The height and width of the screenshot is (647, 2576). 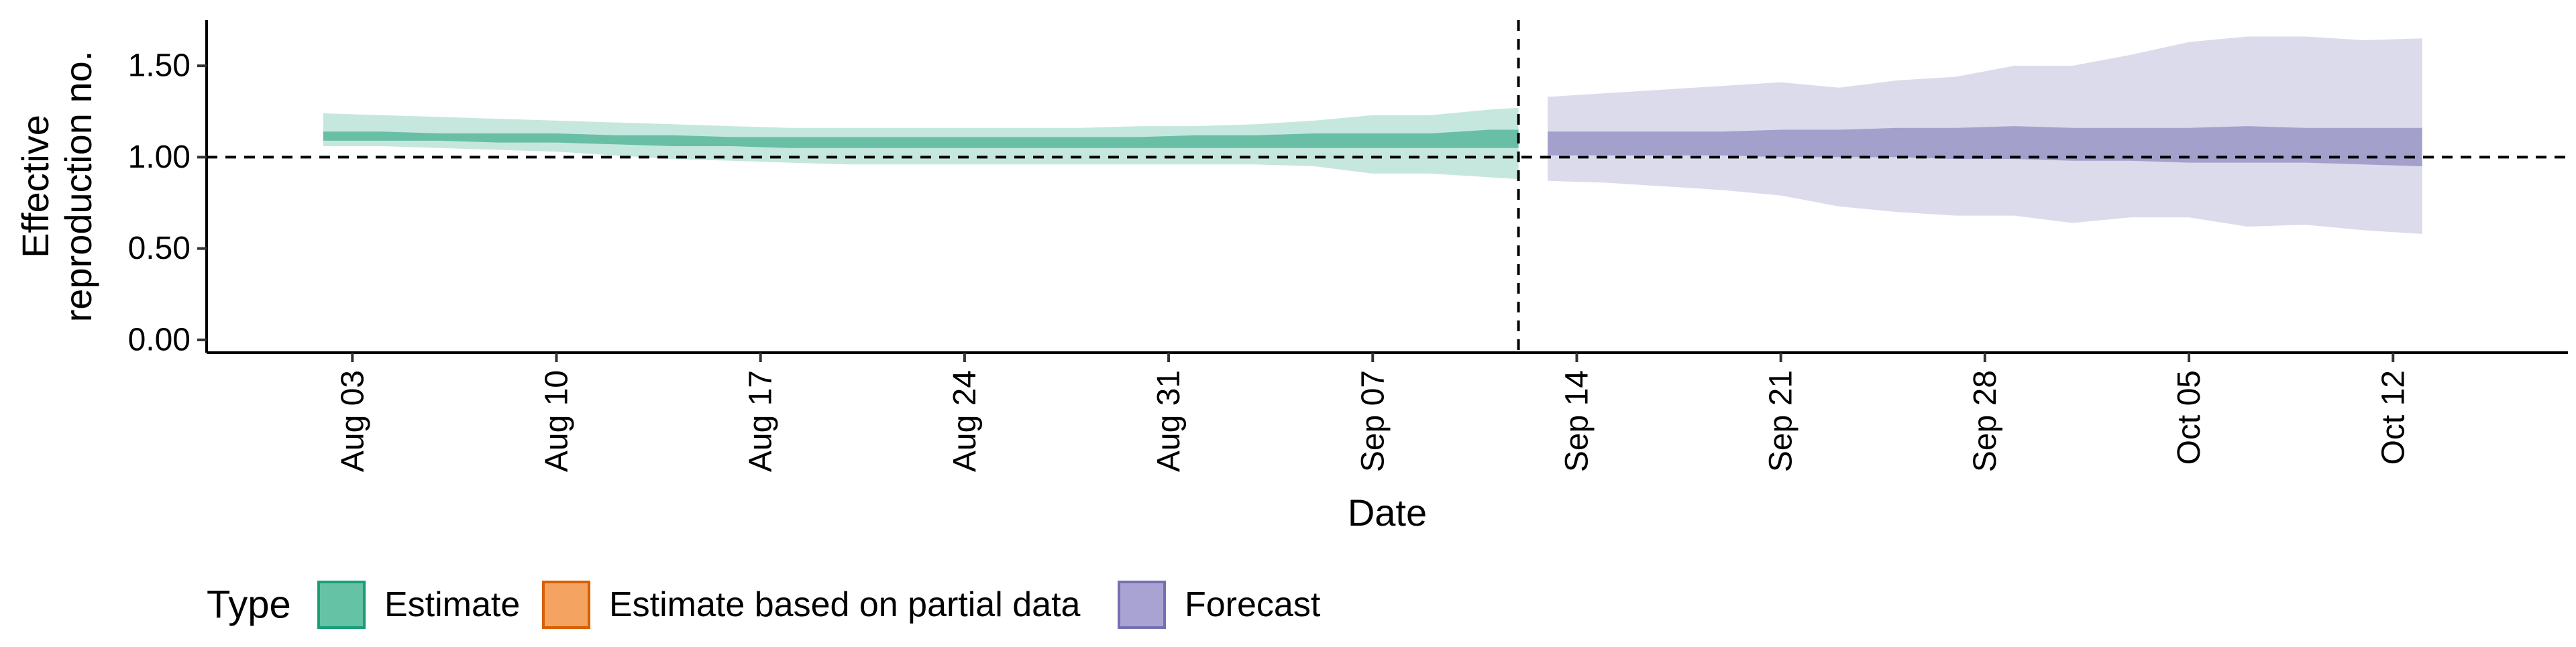 What do you see at coordinates (159, 340) in the screenshot?
I see `y-tick-label: 0.00` at bounding box center [159, 340].